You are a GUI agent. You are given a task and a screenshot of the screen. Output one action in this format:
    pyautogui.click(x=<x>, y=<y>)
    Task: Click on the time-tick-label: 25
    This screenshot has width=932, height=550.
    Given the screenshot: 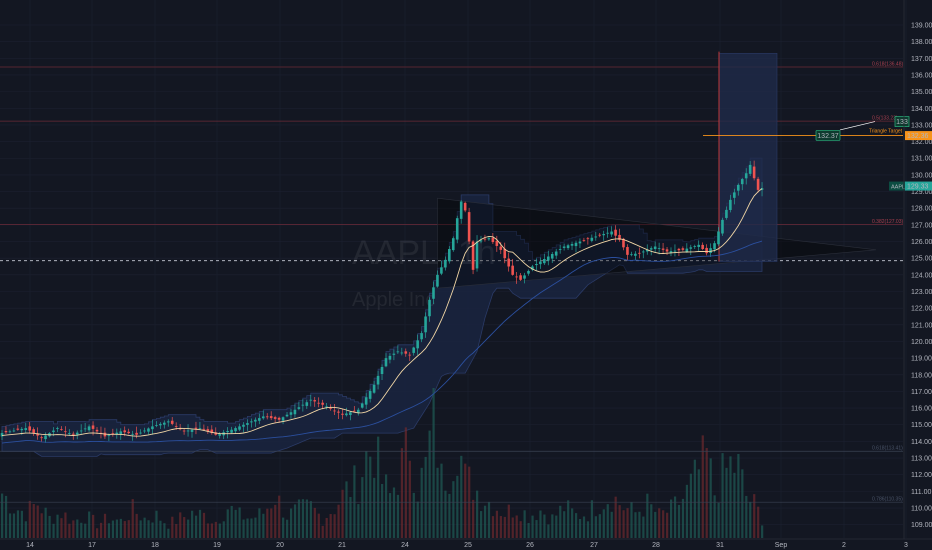 What is the action you would take?
    pyautogui.click(x=468, y=545)
    